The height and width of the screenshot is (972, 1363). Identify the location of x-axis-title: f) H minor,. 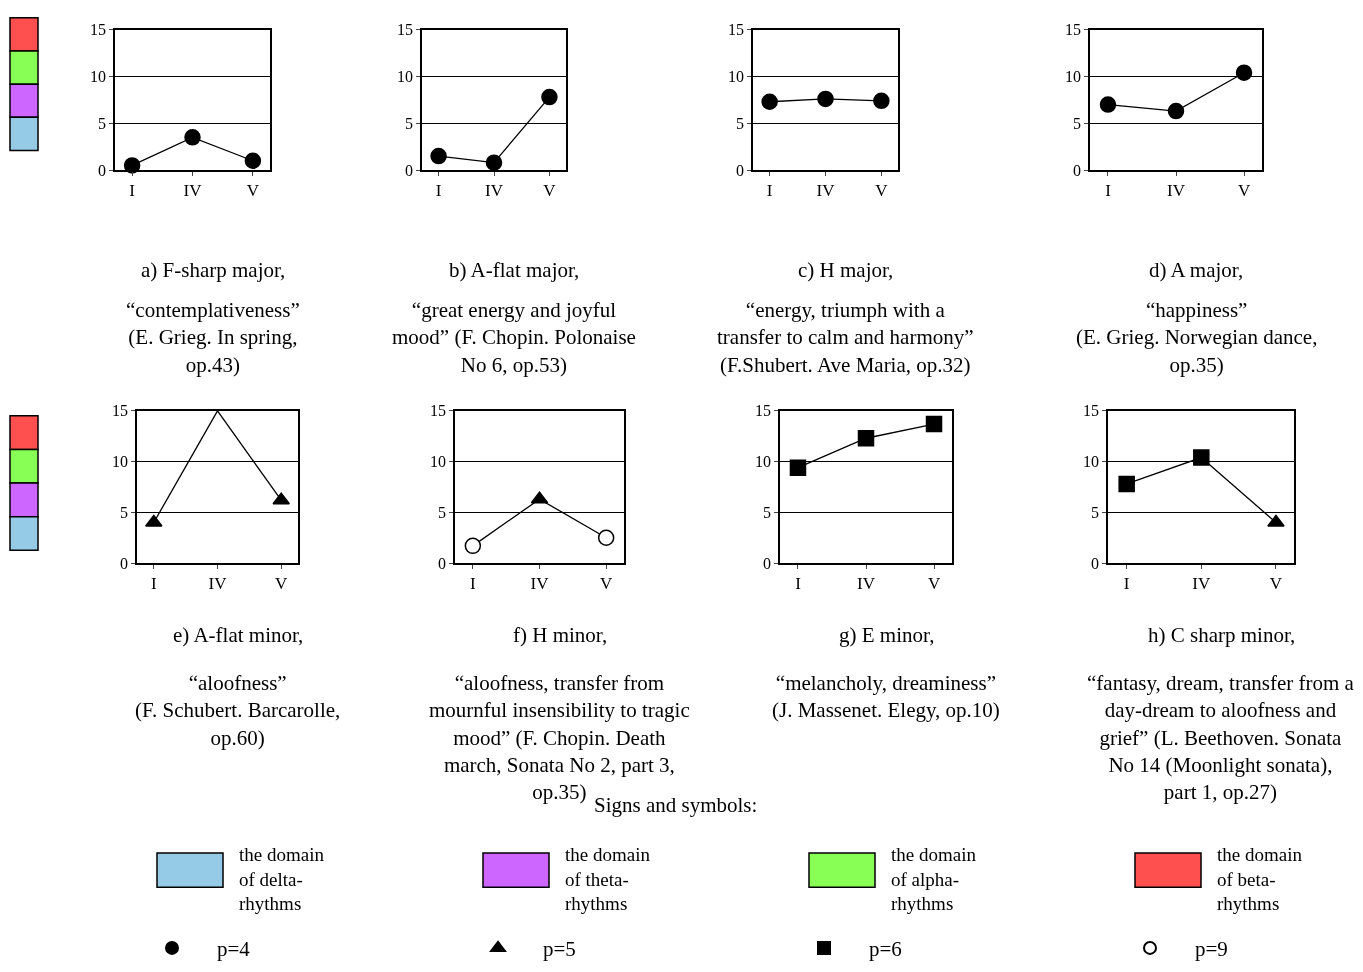
(560, 635).